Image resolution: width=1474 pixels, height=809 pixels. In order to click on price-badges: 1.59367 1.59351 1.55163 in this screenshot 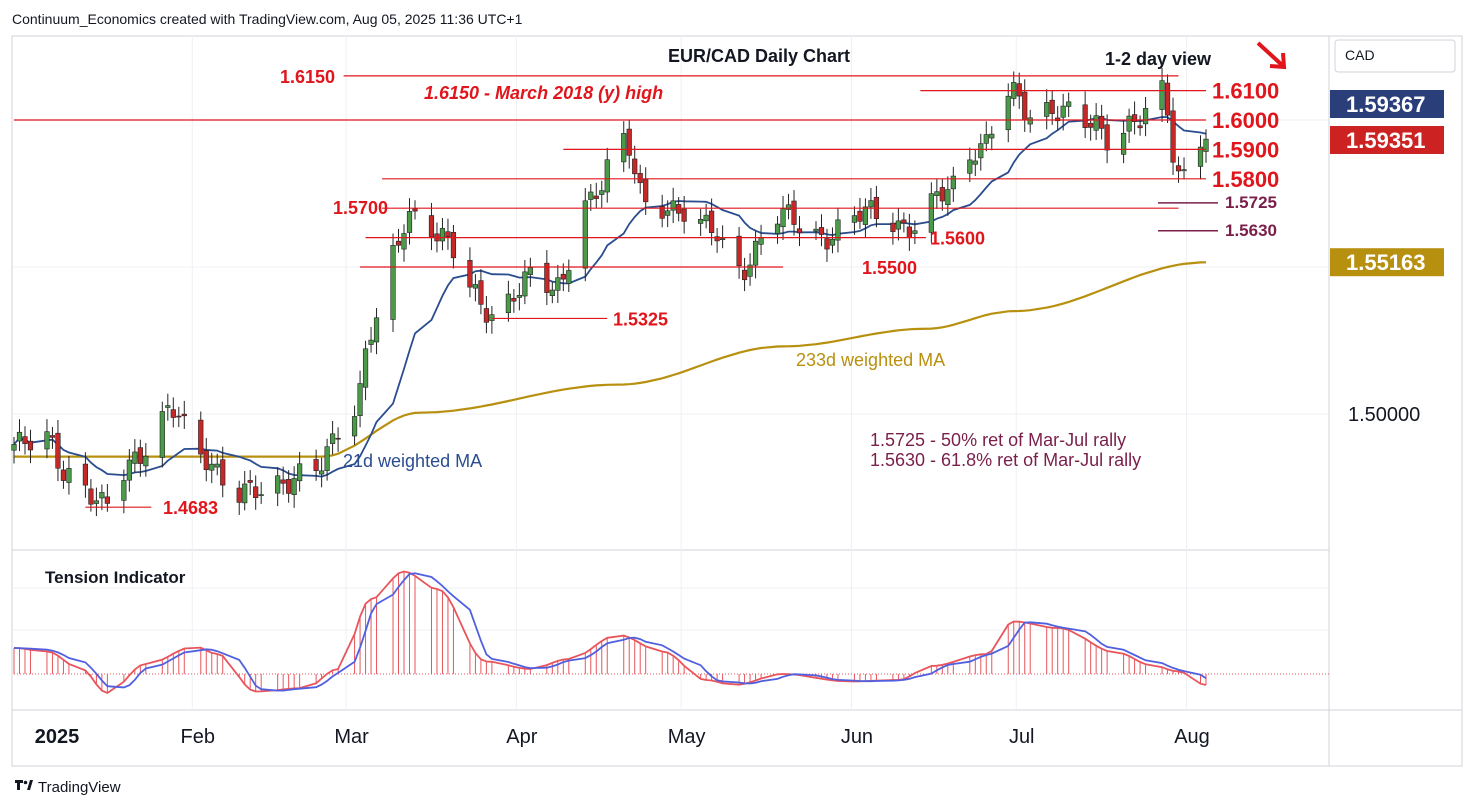, I will do `click(1387, 183)`.